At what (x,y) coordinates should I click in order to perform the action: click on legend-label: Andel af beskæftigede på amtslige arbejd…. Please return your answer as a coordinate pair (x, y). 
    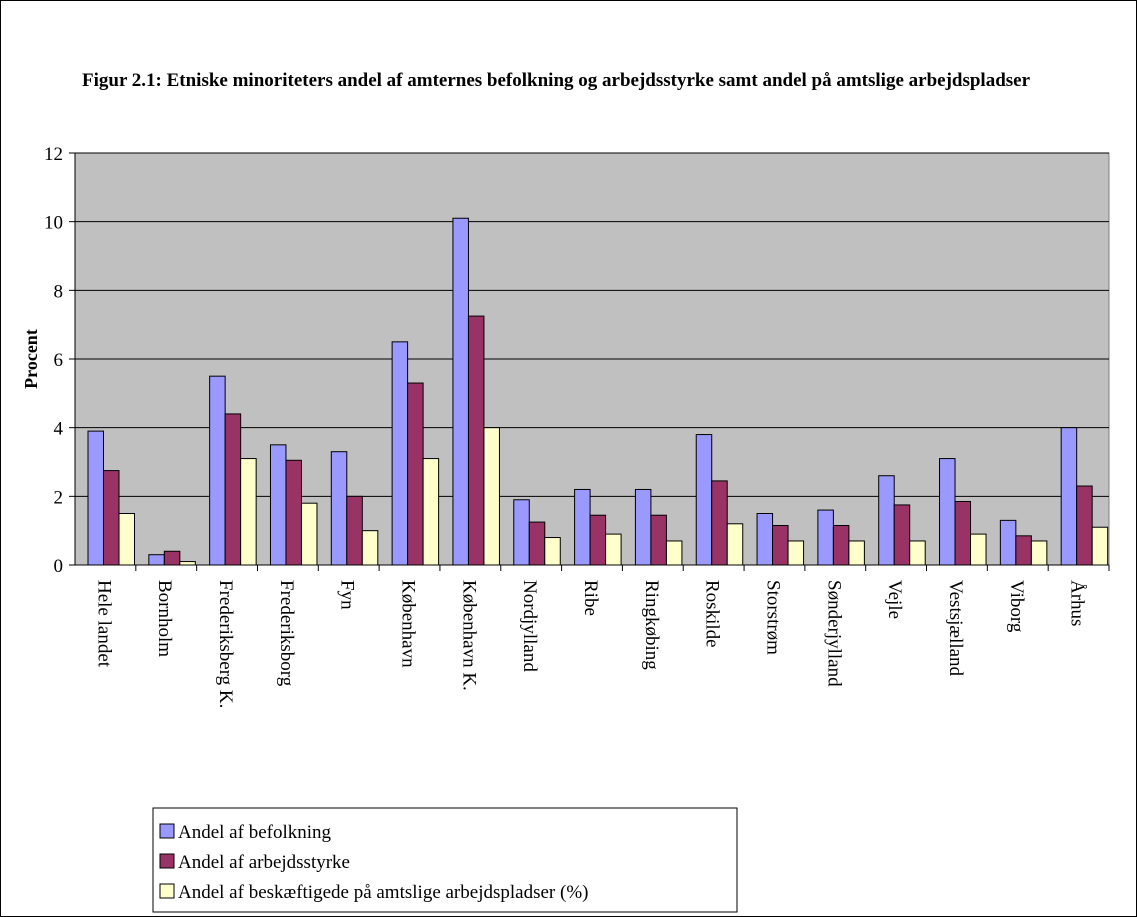
    Looking at the image, I should click on (383, 892).